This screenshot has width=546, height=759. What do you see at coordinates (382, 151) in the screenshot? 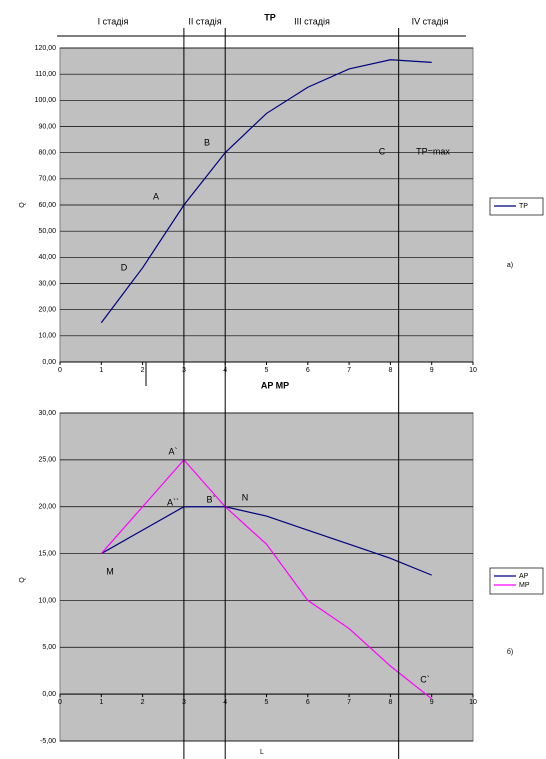
I see `annotation: C` at bounding box center [382, 151].